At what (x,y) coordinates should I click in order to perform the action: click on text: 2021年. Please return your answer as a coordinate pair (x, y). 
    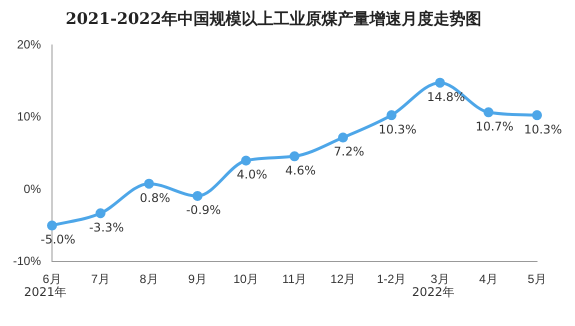
    Looking at the image, I should click on (45, 292).